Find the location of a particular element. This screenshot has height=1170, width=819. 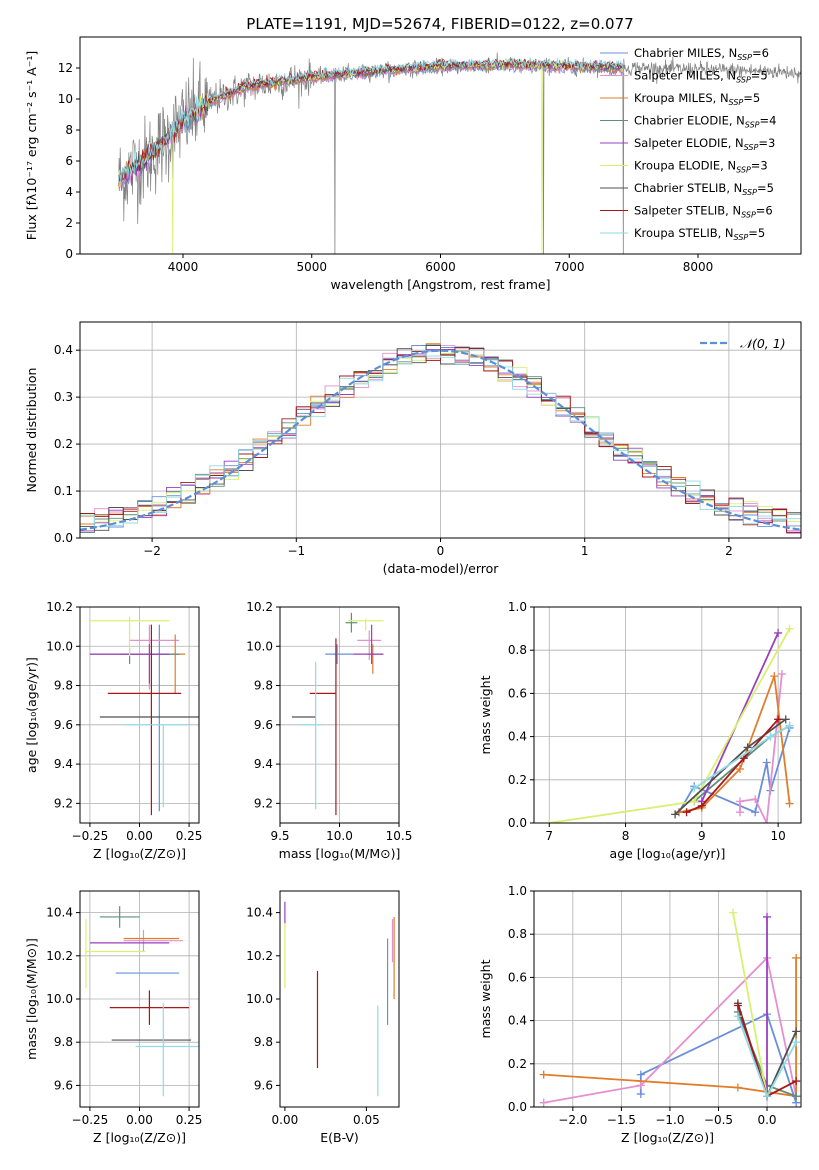

x-tick-label: 7 is located at coordinates (549, 836).